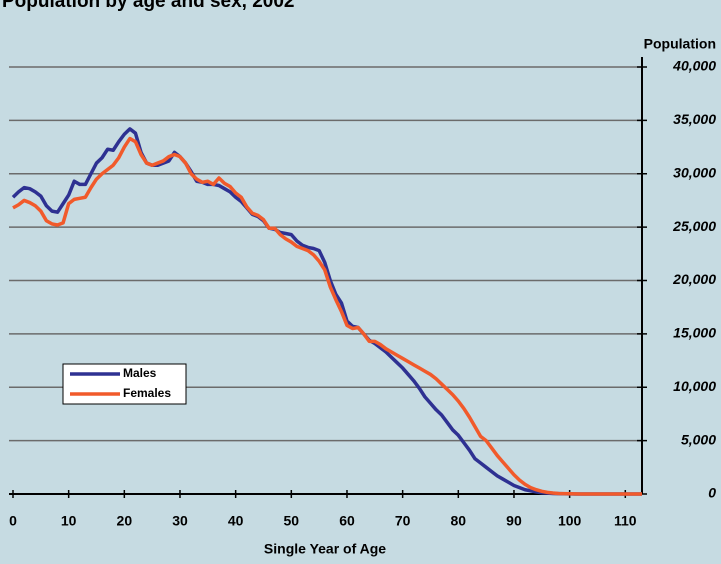 The width and height of the screenshot is (721, 564). What do you see at coordinates (680, 44) in the screenshot?
I see `y-axis-label: Population` at bounding box center [680, 44].